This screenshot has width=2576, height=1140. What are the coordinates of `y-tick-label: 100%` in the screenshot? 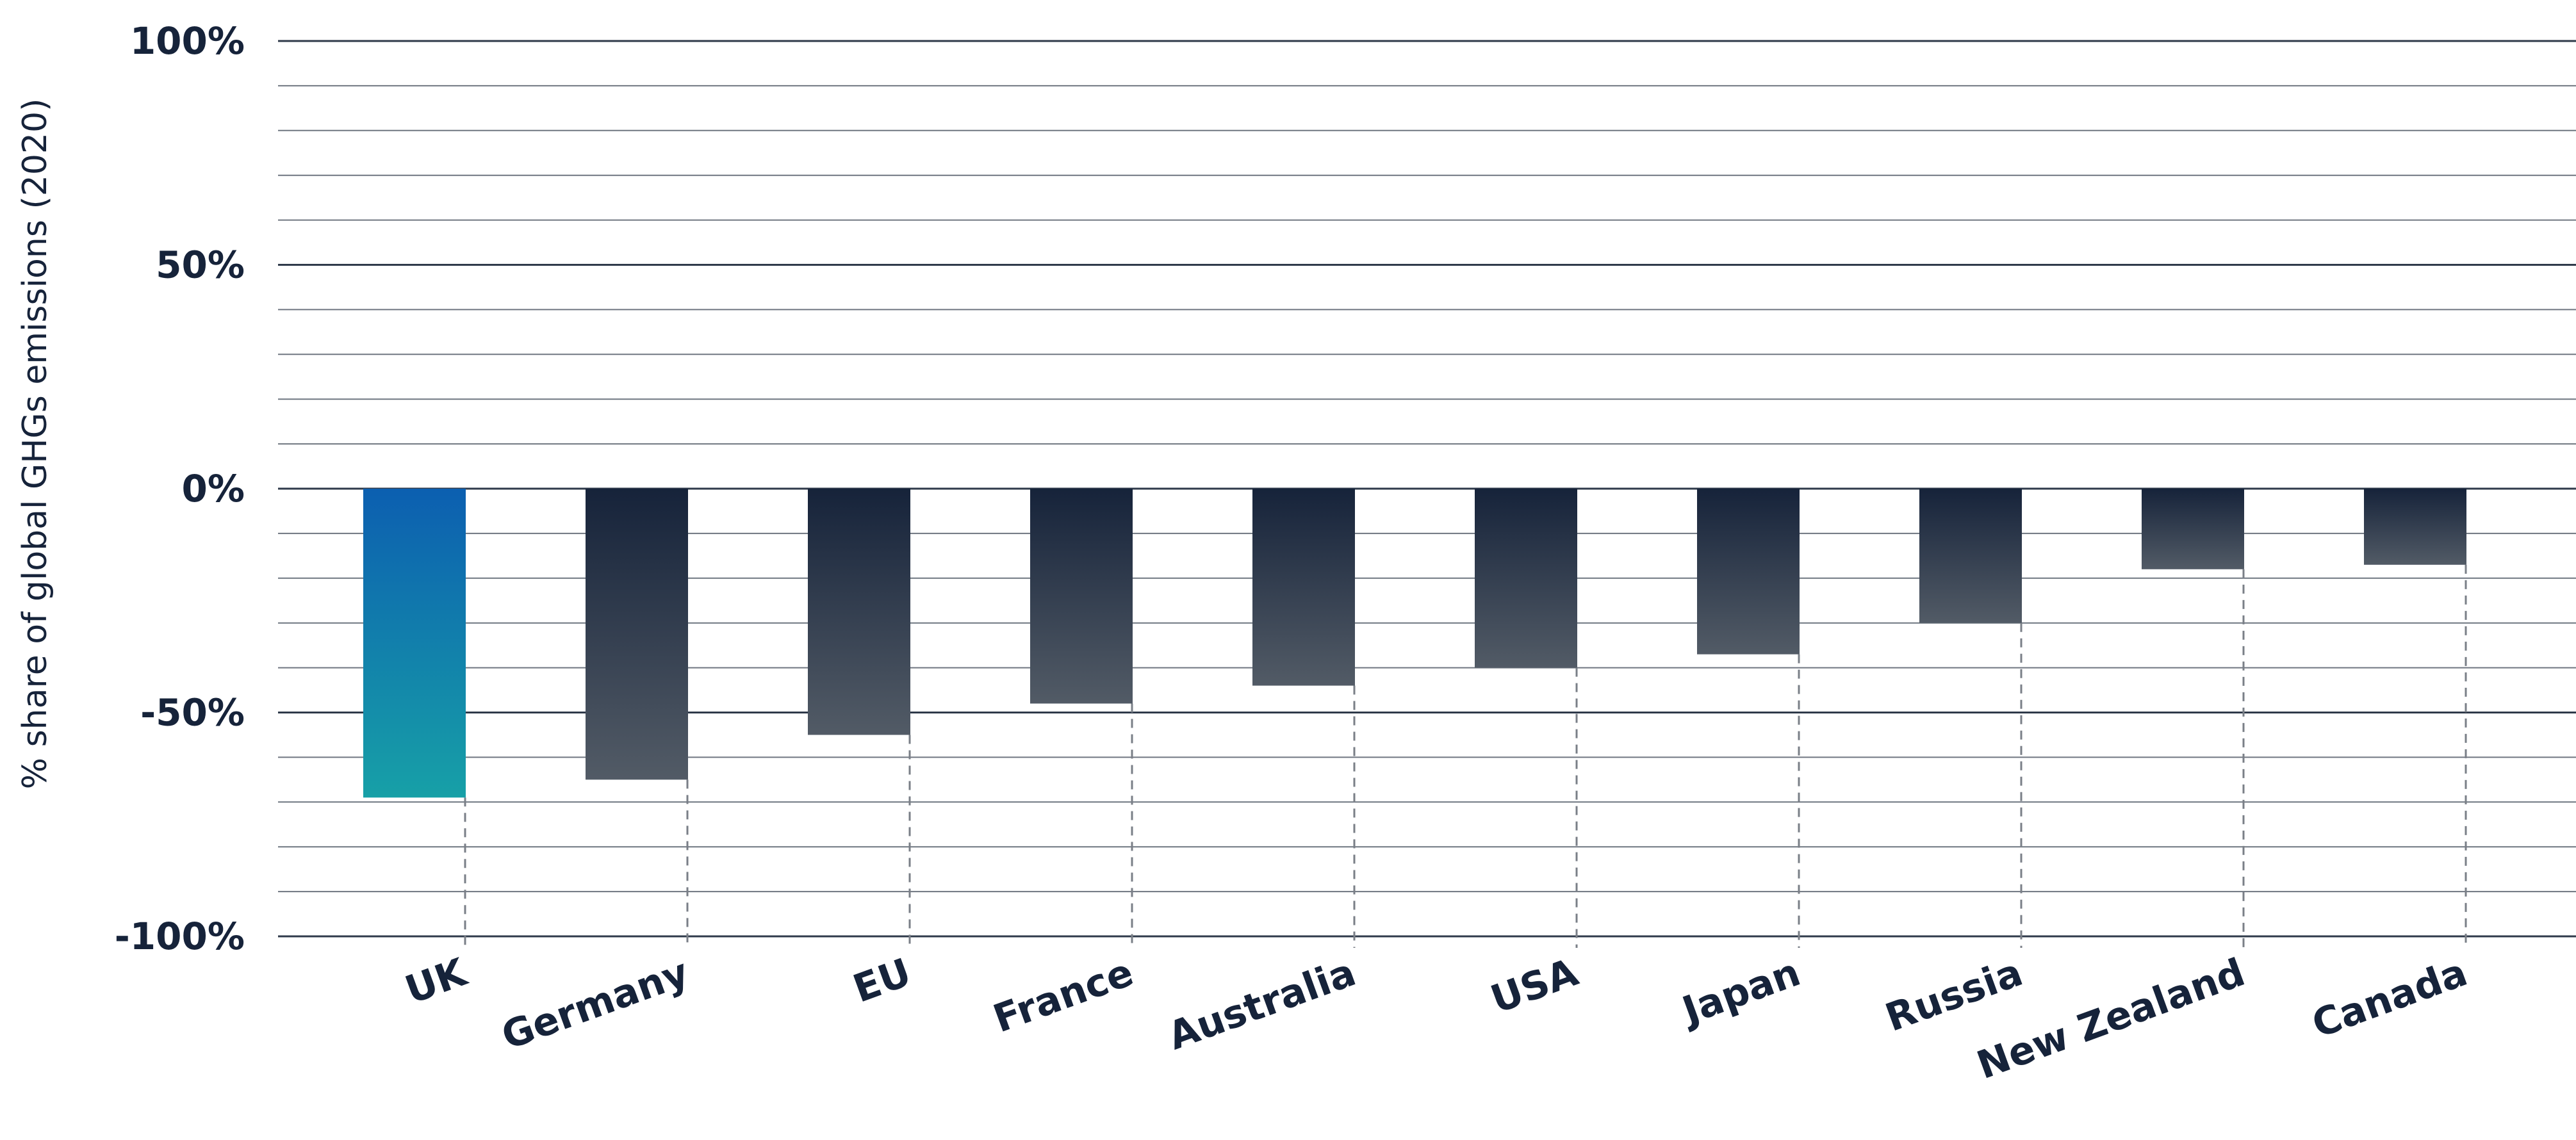 It's located at (188, 41).